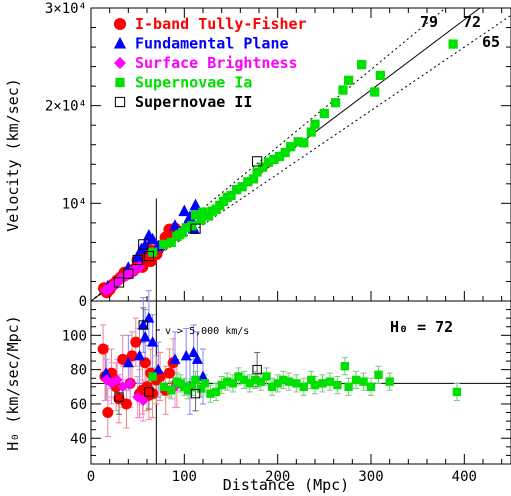  What do you see at coordinates (78, 405) in the screenshot?
I see `bottom-ytick-label: 60` at bounding box center [78, 405].